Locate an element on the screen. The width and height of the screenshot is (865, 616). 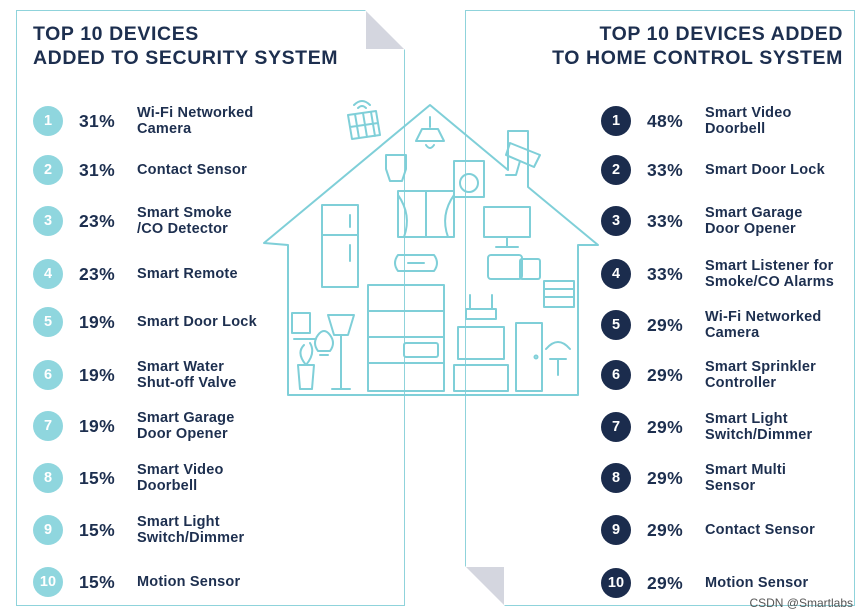
device-row: 3 23% Smart Smoke /CO Detector is located at coordinates (160, 221).